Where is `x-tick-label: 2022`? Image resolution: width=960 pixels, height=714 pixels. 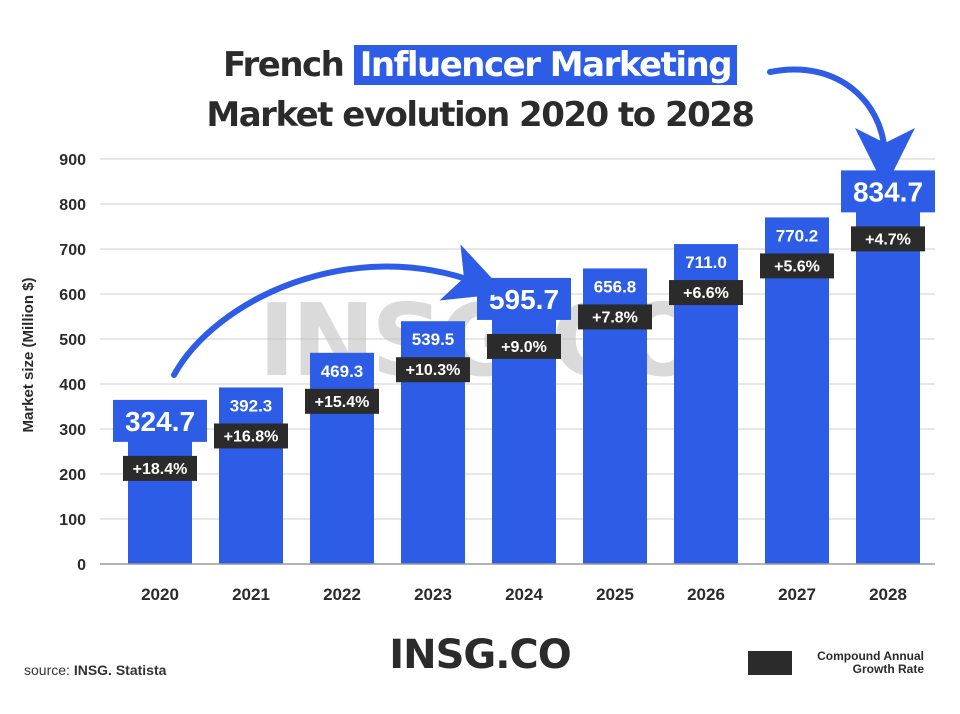
x-tick-label: 2022 is located at coordinates (342, 594).